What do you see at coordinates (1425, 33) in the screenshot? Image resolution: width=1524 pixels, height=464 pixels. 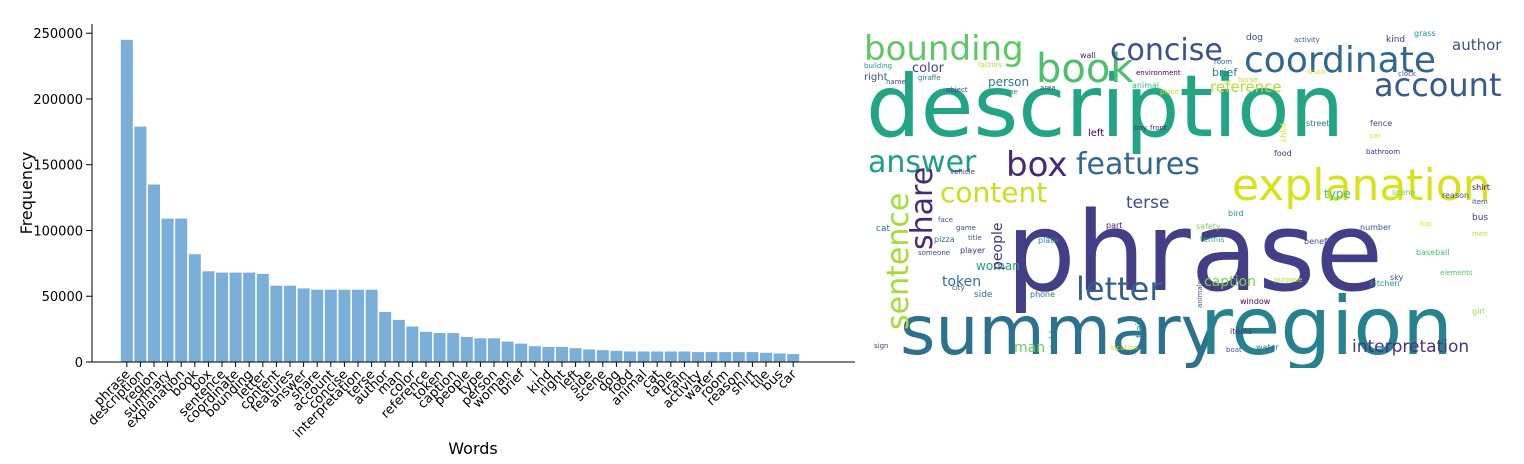 I see `cloud-word-grass: grass` at bounding box center [1425, 33].